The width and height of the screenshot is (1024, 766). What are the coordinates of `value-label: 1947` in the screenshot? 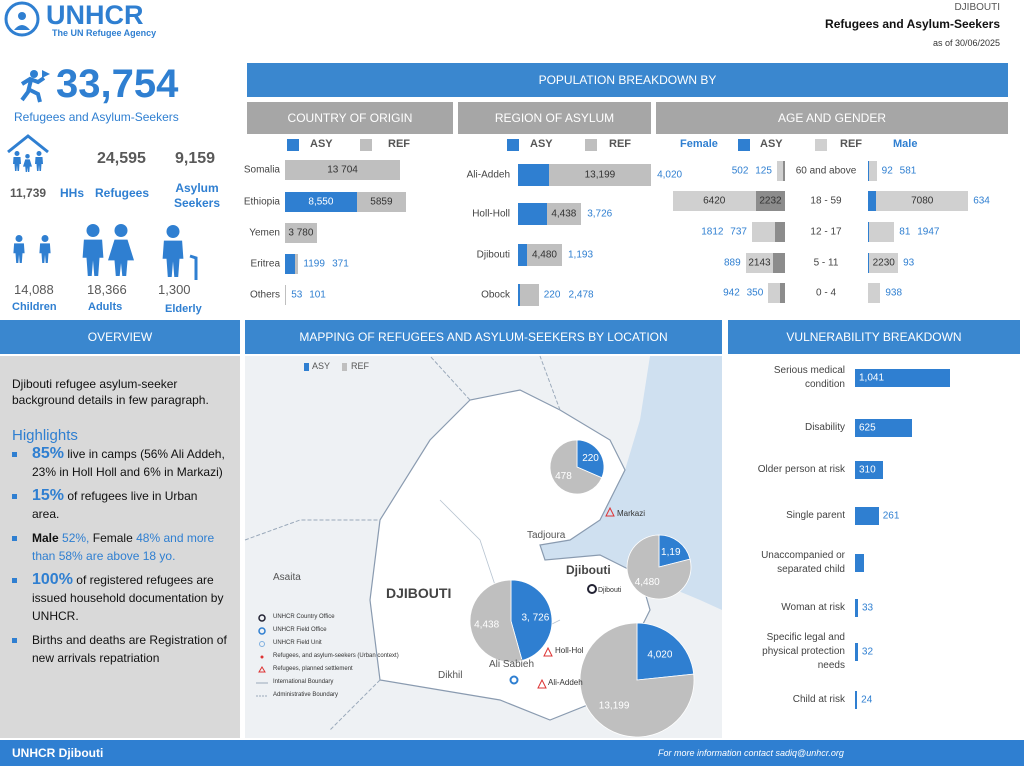 It's located at (928, 232).